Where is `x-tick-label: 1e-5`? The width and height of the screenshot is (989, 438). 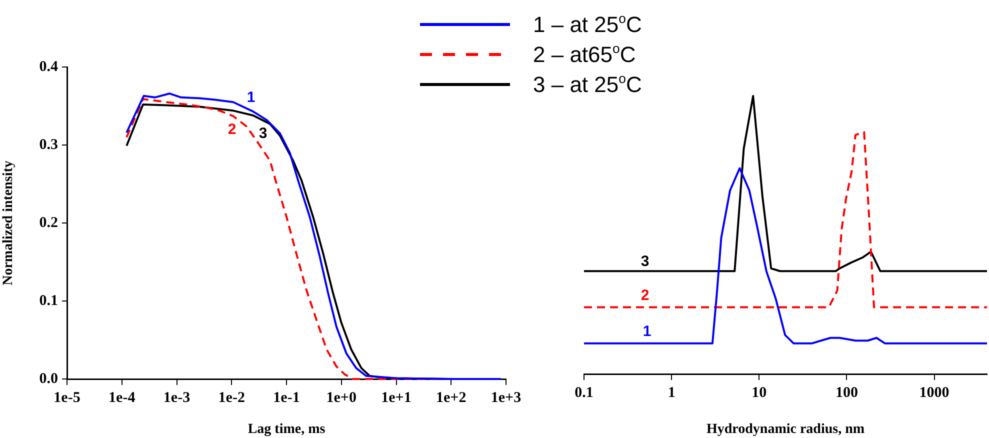 x-tick-label: 1e-5 is located at coordinates (67, 398).